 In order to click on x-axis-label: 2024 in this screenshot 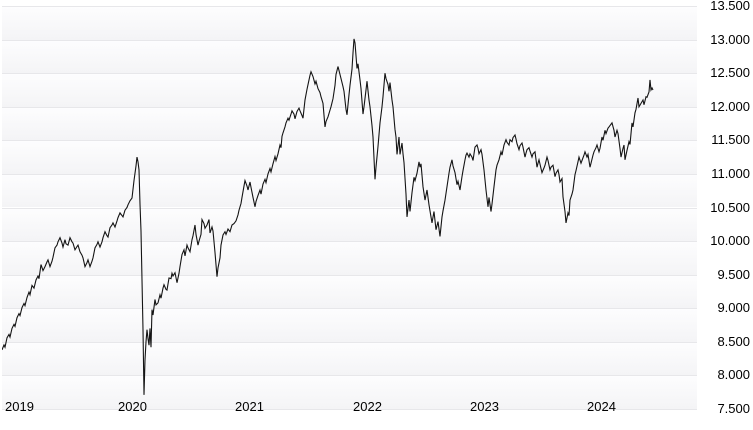, I will do `click(601, 406)`.